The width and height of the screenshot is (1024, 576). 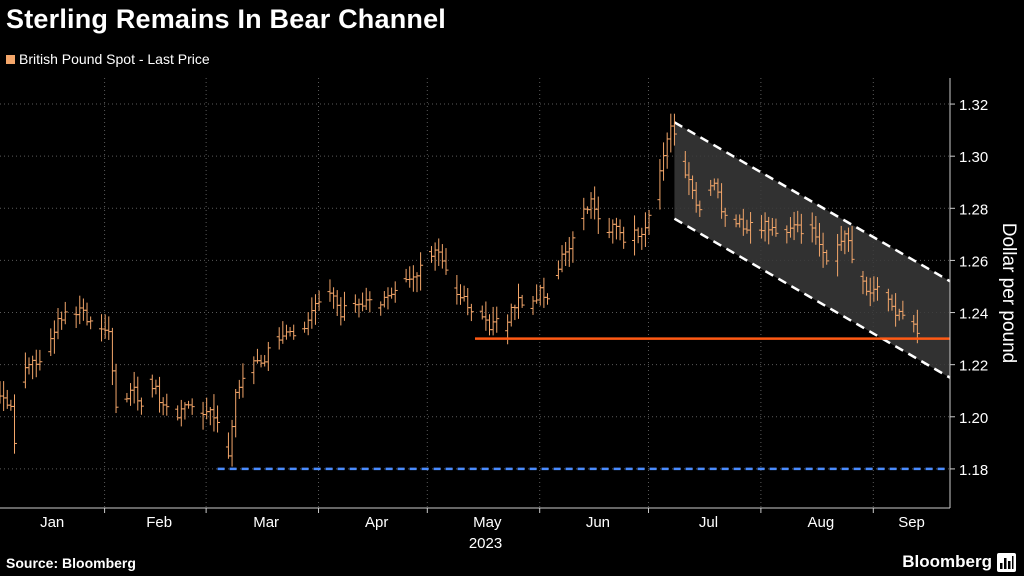 I want to click on x-tick-label: Apr, so click(x=376, y=522).